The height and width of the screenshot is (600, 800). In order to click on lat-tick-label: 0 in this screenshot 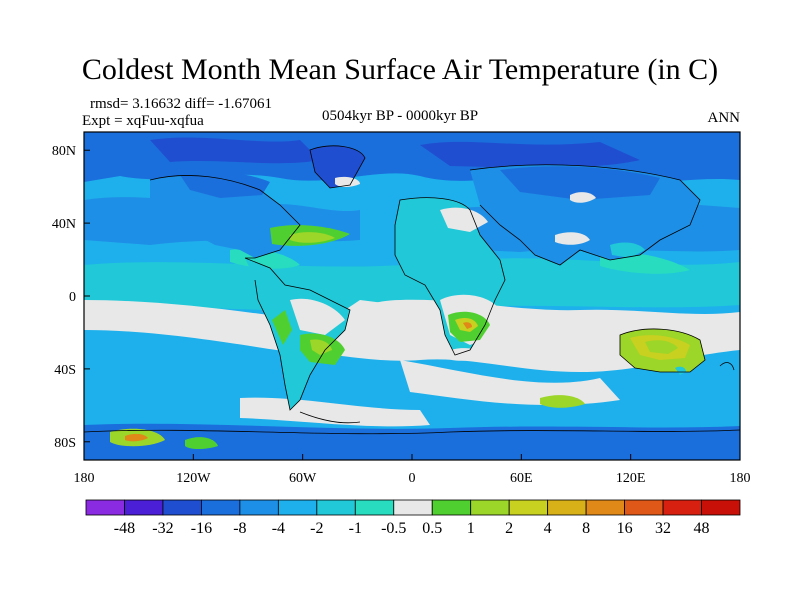, I will do `click(72, 297)`.